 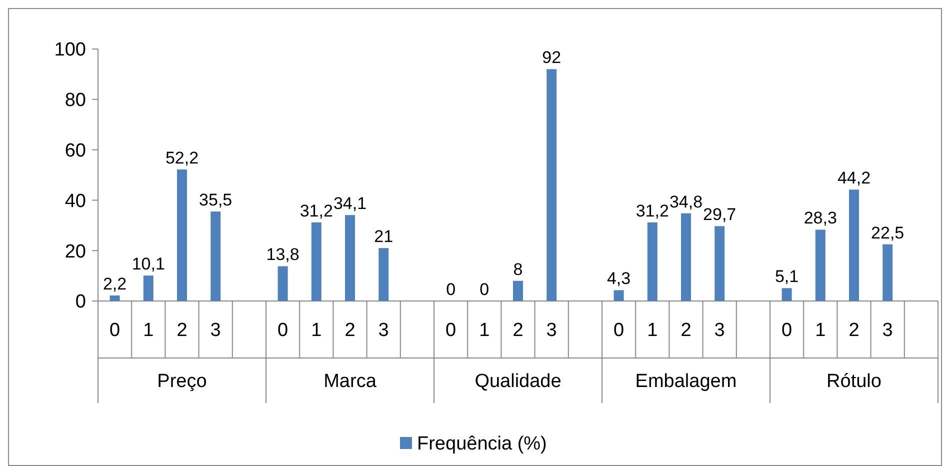 What do you see at coordinates (618, 278) in the screenshot?
I see `data-label: 4,3` at bounding box center [618, 278].